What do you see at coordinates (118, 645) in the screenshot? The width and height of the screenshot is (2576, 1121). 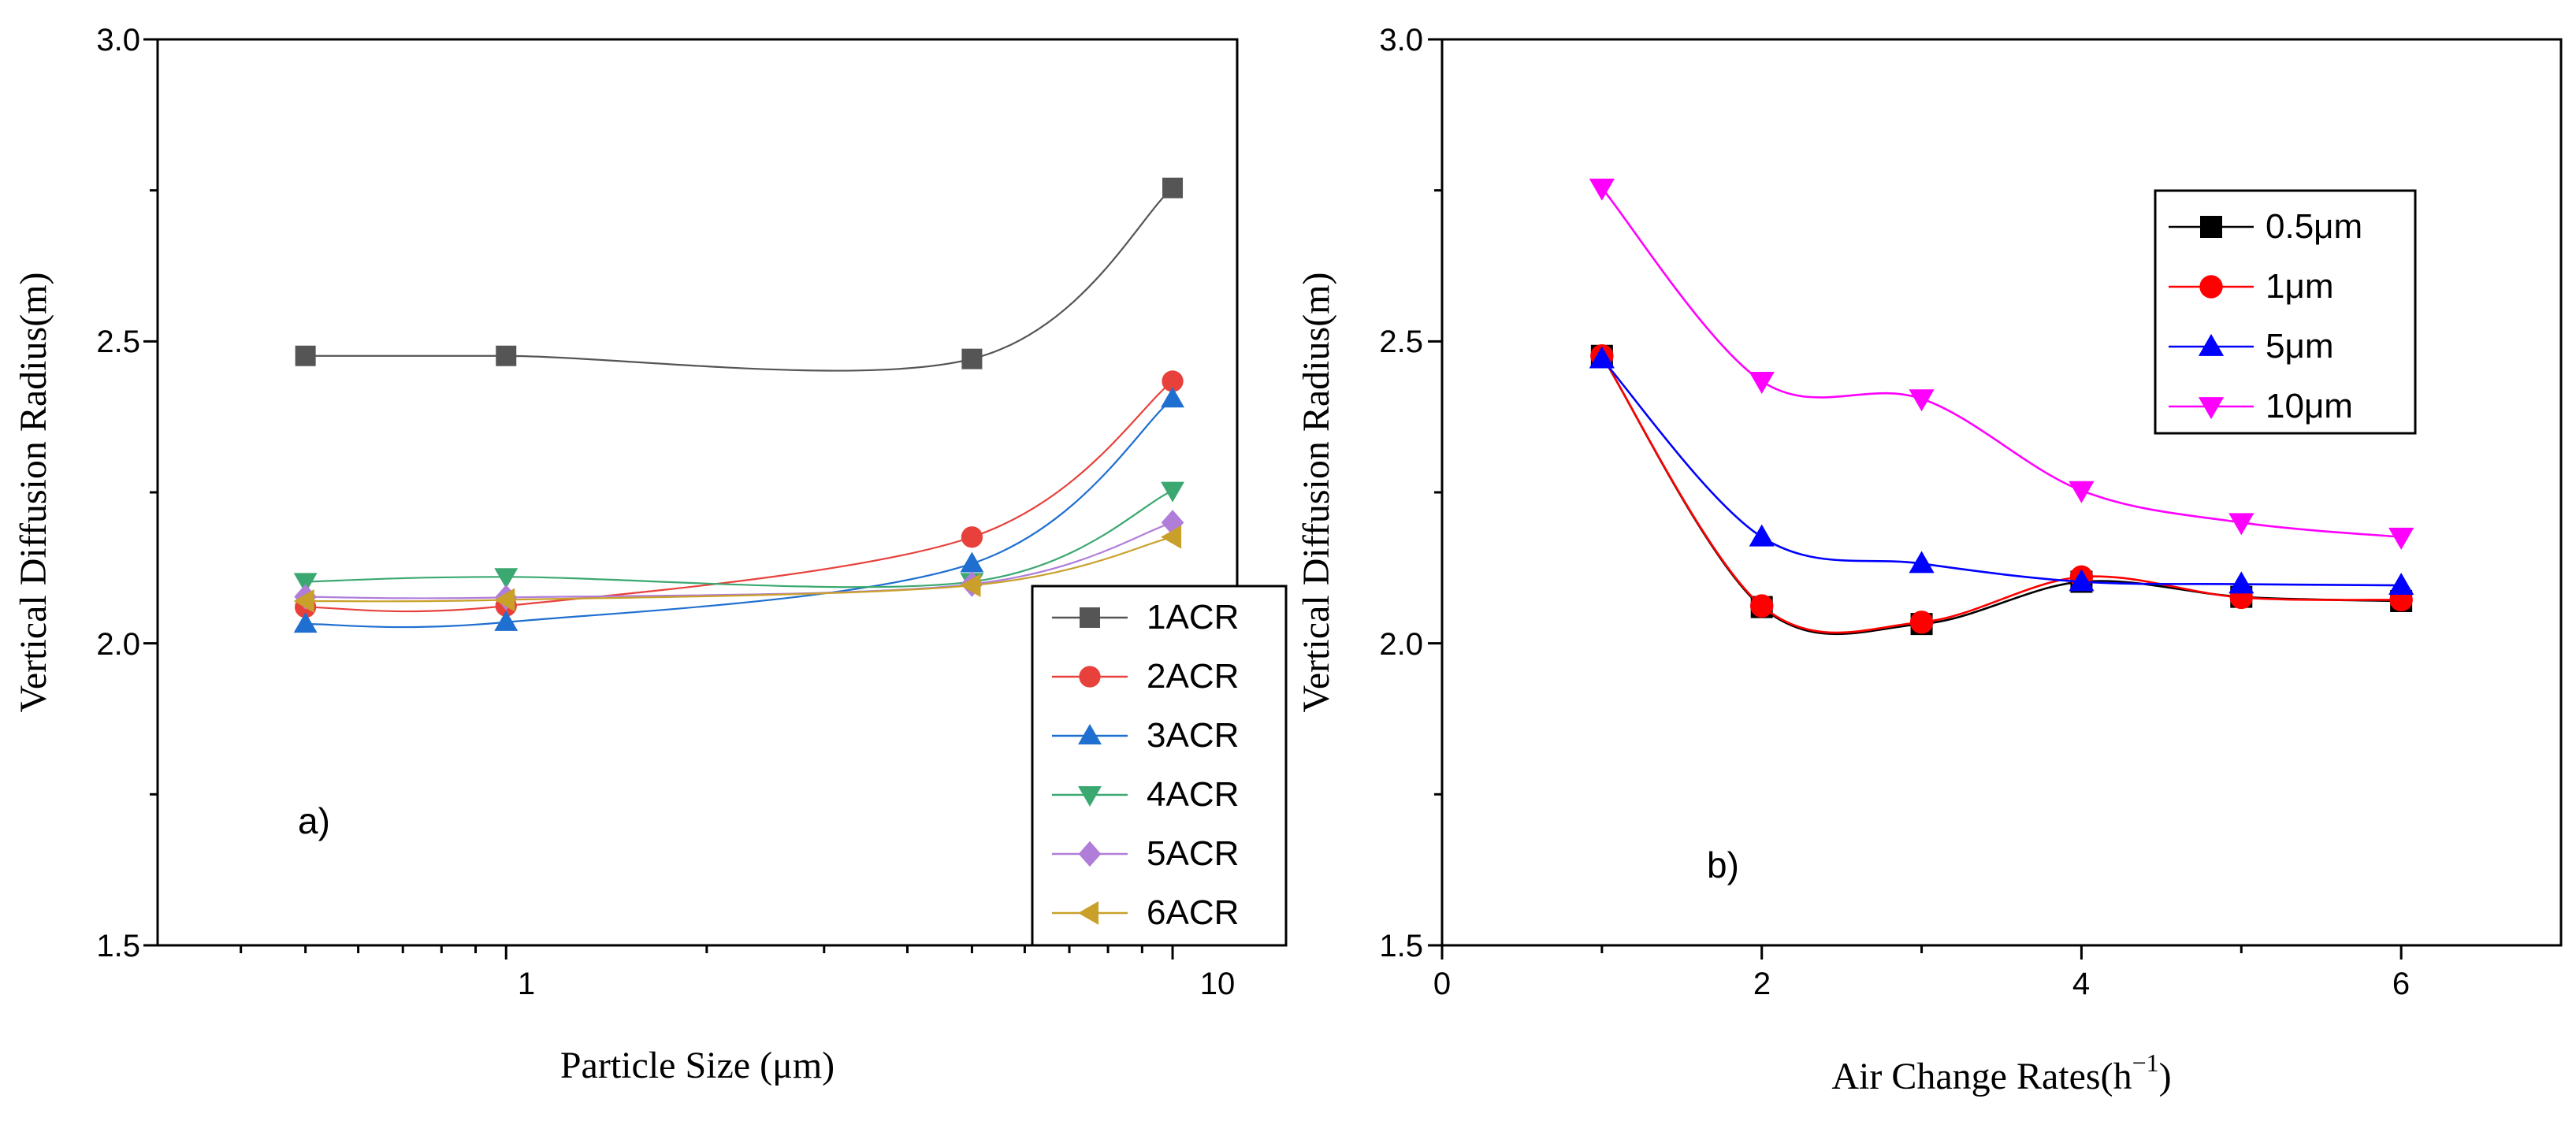 I see `y-tick-a-2: 2.0` at bounding box center [118, 645].